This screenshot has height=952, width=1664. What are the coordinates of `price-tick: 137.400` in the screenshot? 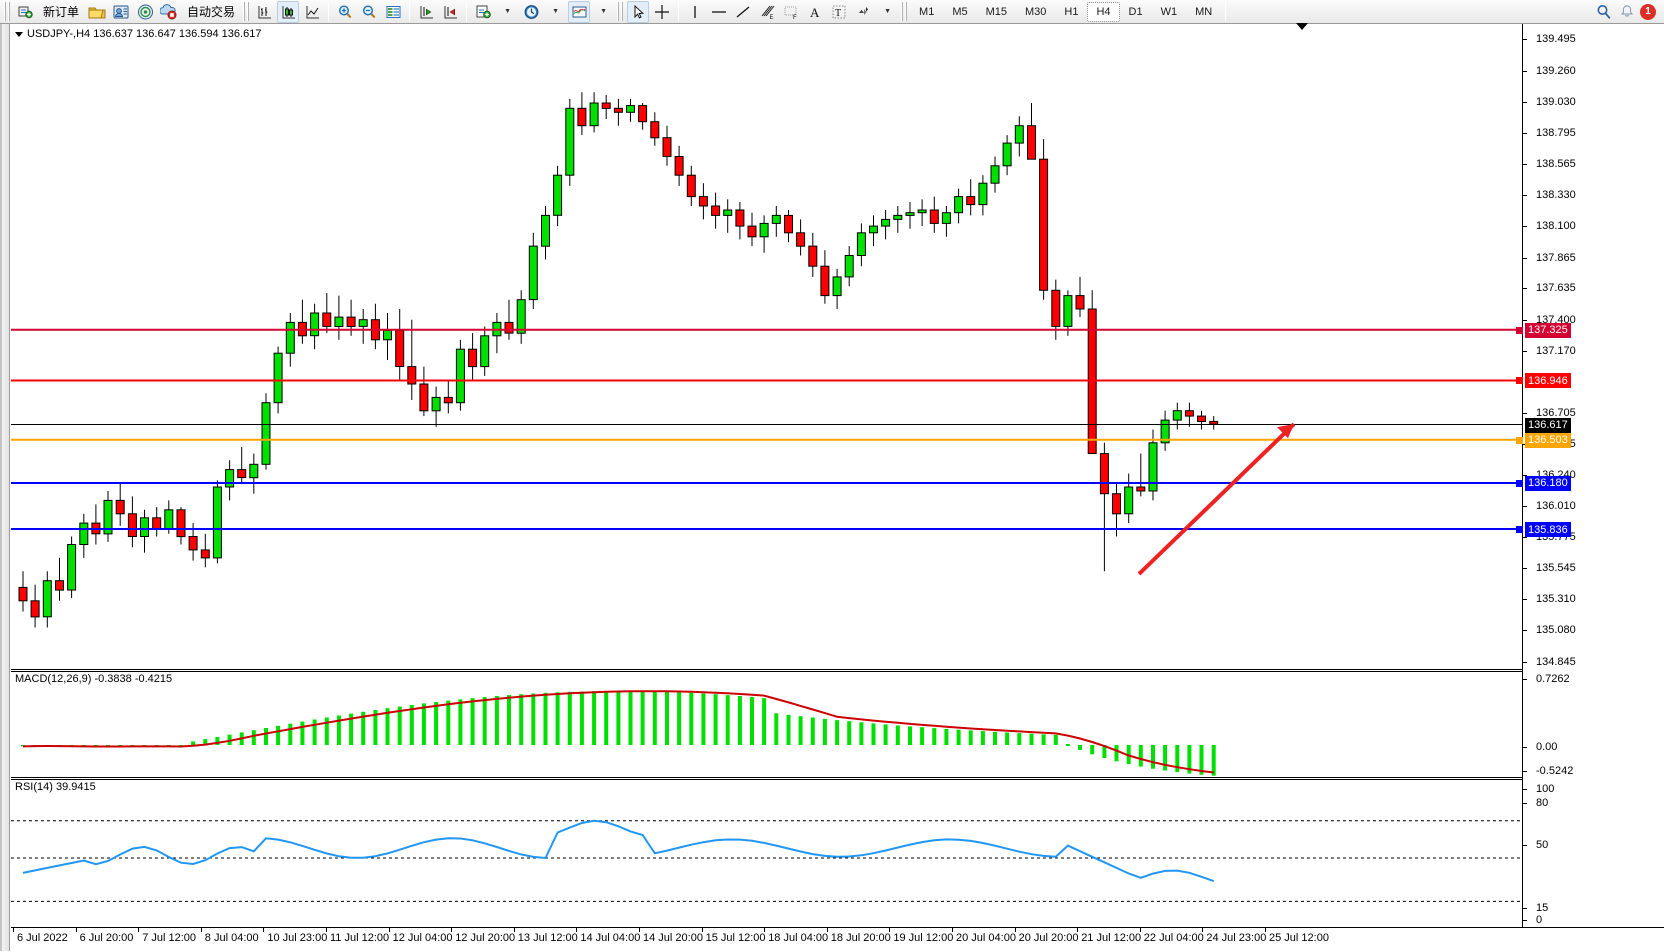 It's located at (1593, 320).